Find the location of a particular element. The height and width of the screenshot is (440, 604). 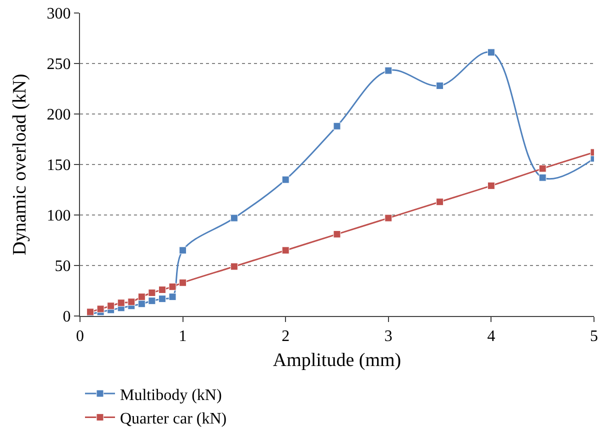

x-tick-label: 4 is located at coordinates (491, 337).